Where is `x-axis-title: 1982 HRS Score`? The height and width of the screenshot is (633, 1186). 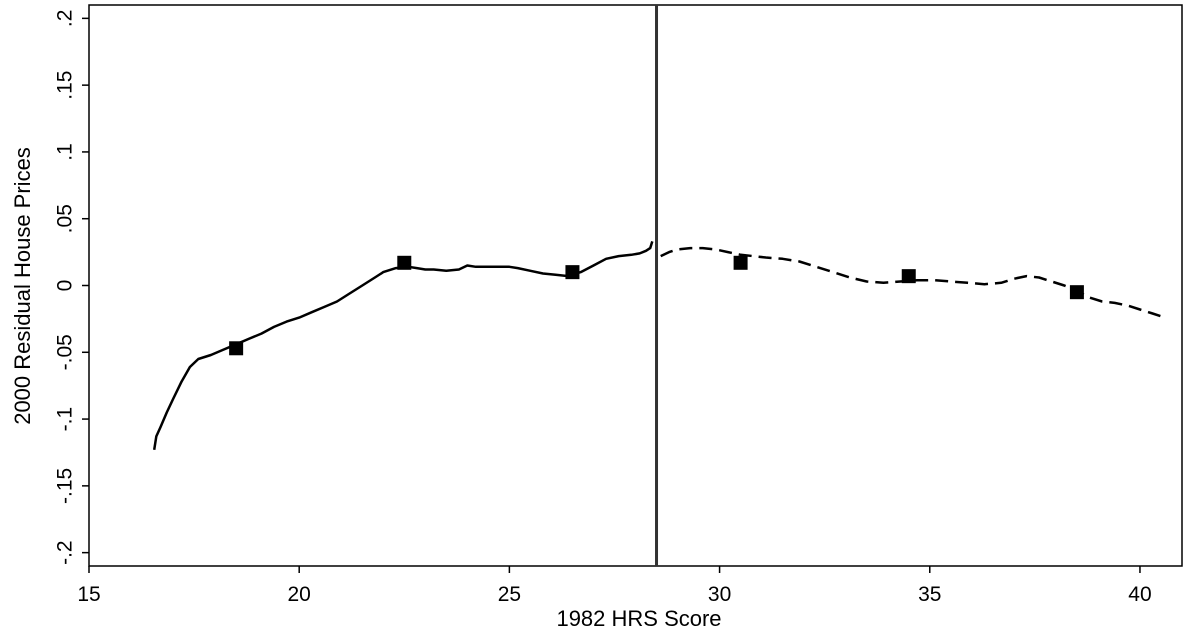 x-axis-title: 1982 HRS Score is located at coordinates (638, 618).